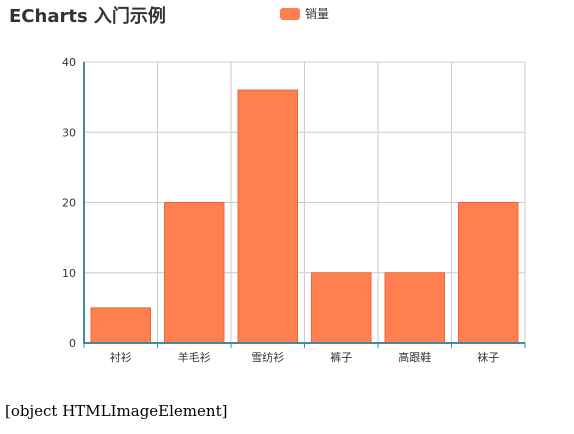 Image resolution: width=574 pixels, height=434 pixels. I want to click on bar-袜子, so click(488, 273).